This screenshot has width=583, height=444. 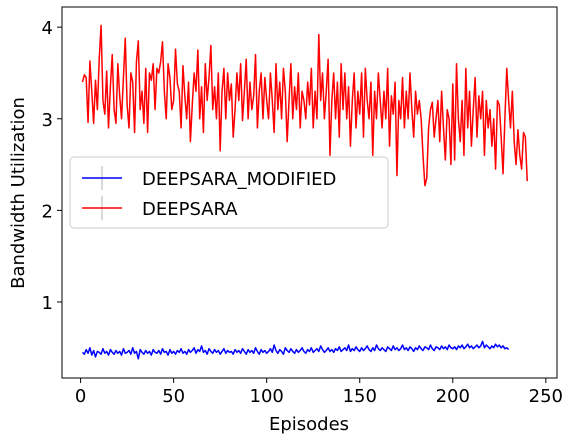 I want to click on y-tick-label: 1, so click(x=47, y=303).